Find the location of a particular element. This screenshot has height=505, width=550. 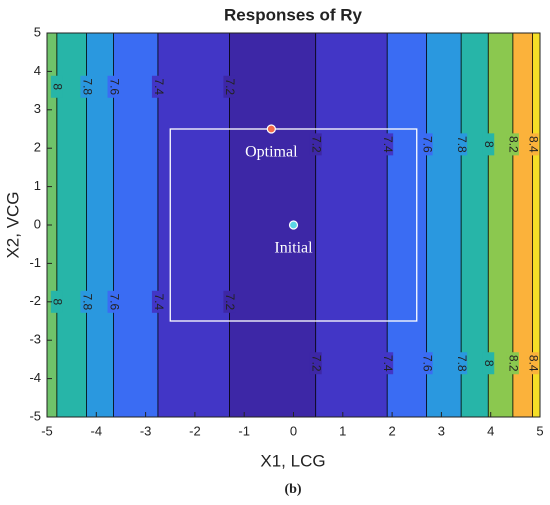

x-tick-label: 1 is located at coordinates (342, 430).